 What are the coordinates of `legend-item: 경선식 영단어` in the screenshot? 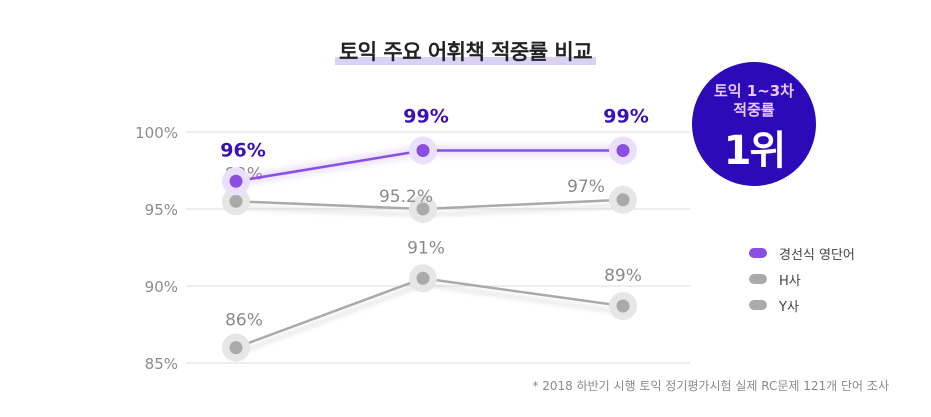 It's located at (802, 253).